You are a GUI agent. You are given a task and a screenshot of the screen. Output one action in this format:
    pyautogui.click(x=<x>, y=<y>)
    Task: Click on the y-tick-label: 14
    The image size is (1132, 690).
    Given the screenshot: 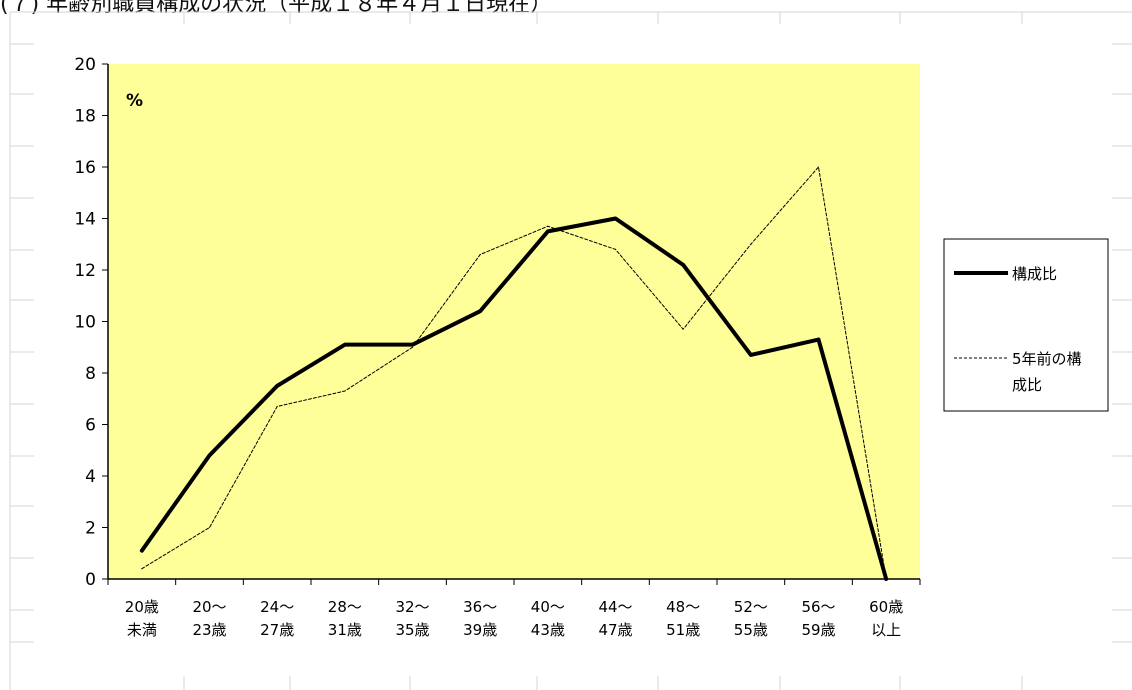 What is the action you would take?
    pyautogui.click(x=85, y=220)
    